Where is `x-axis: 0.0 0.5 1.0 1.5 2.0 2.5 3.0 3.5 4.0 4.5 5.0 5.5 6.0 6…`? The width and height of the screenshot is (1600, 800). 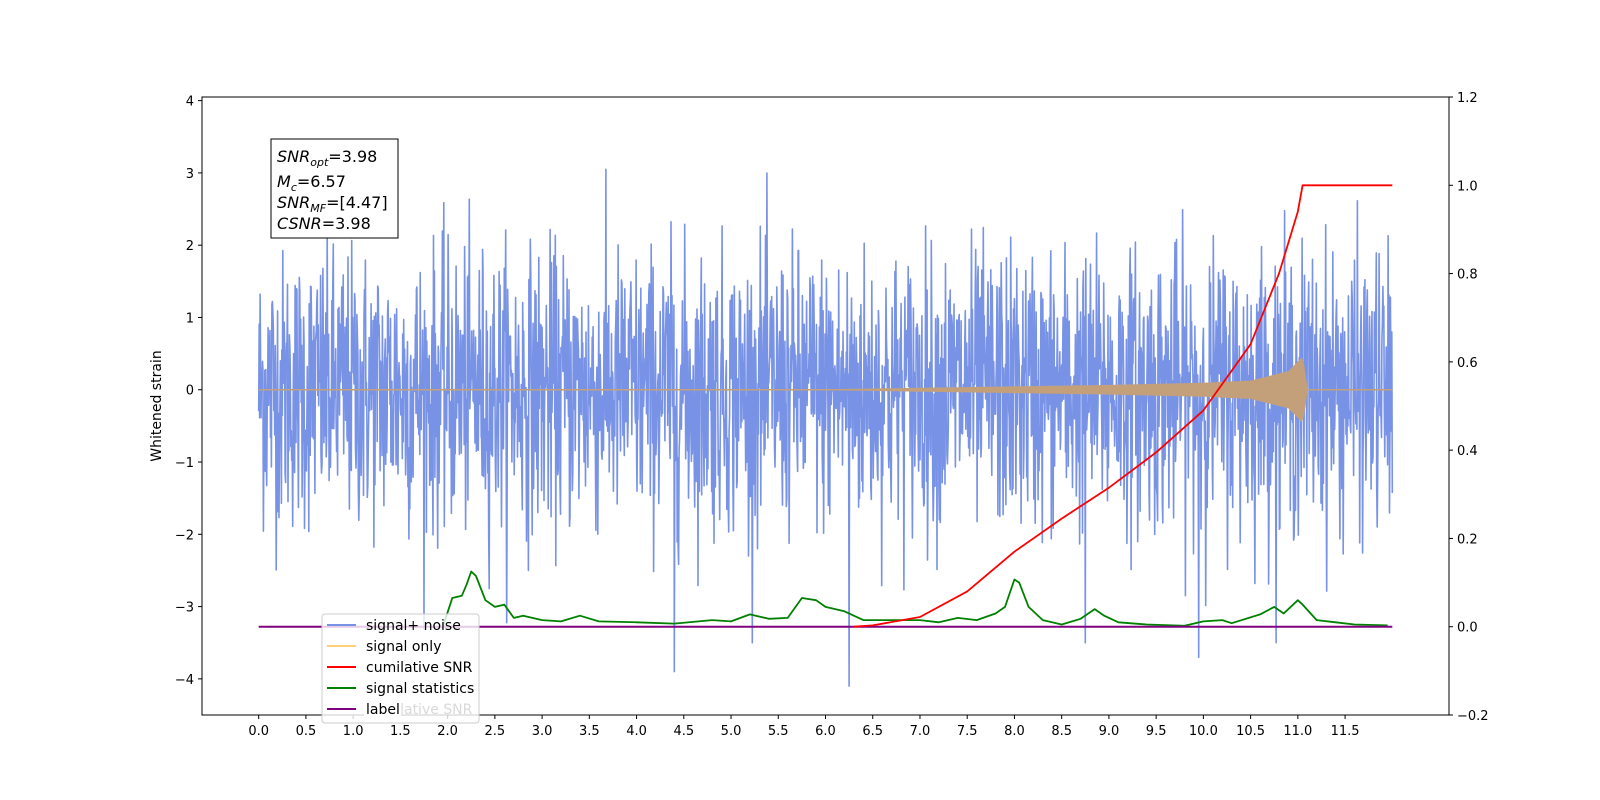
x-axis: 0.0 0.5 1.0 1.5 2.0 2.5 3.0 3.5 4.0 4.5 5.0 5.5 6.0 6… is located at coordinates (804, 727).